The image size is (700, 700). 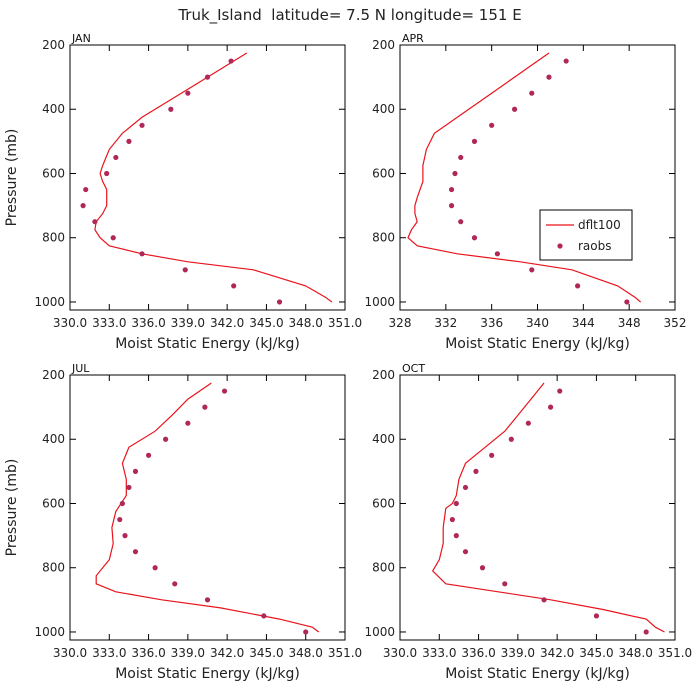 What do you see at coordinates (629, 323) in the screenshot?
I see `x-tick-label: 348` at bounding box center [629, 323].